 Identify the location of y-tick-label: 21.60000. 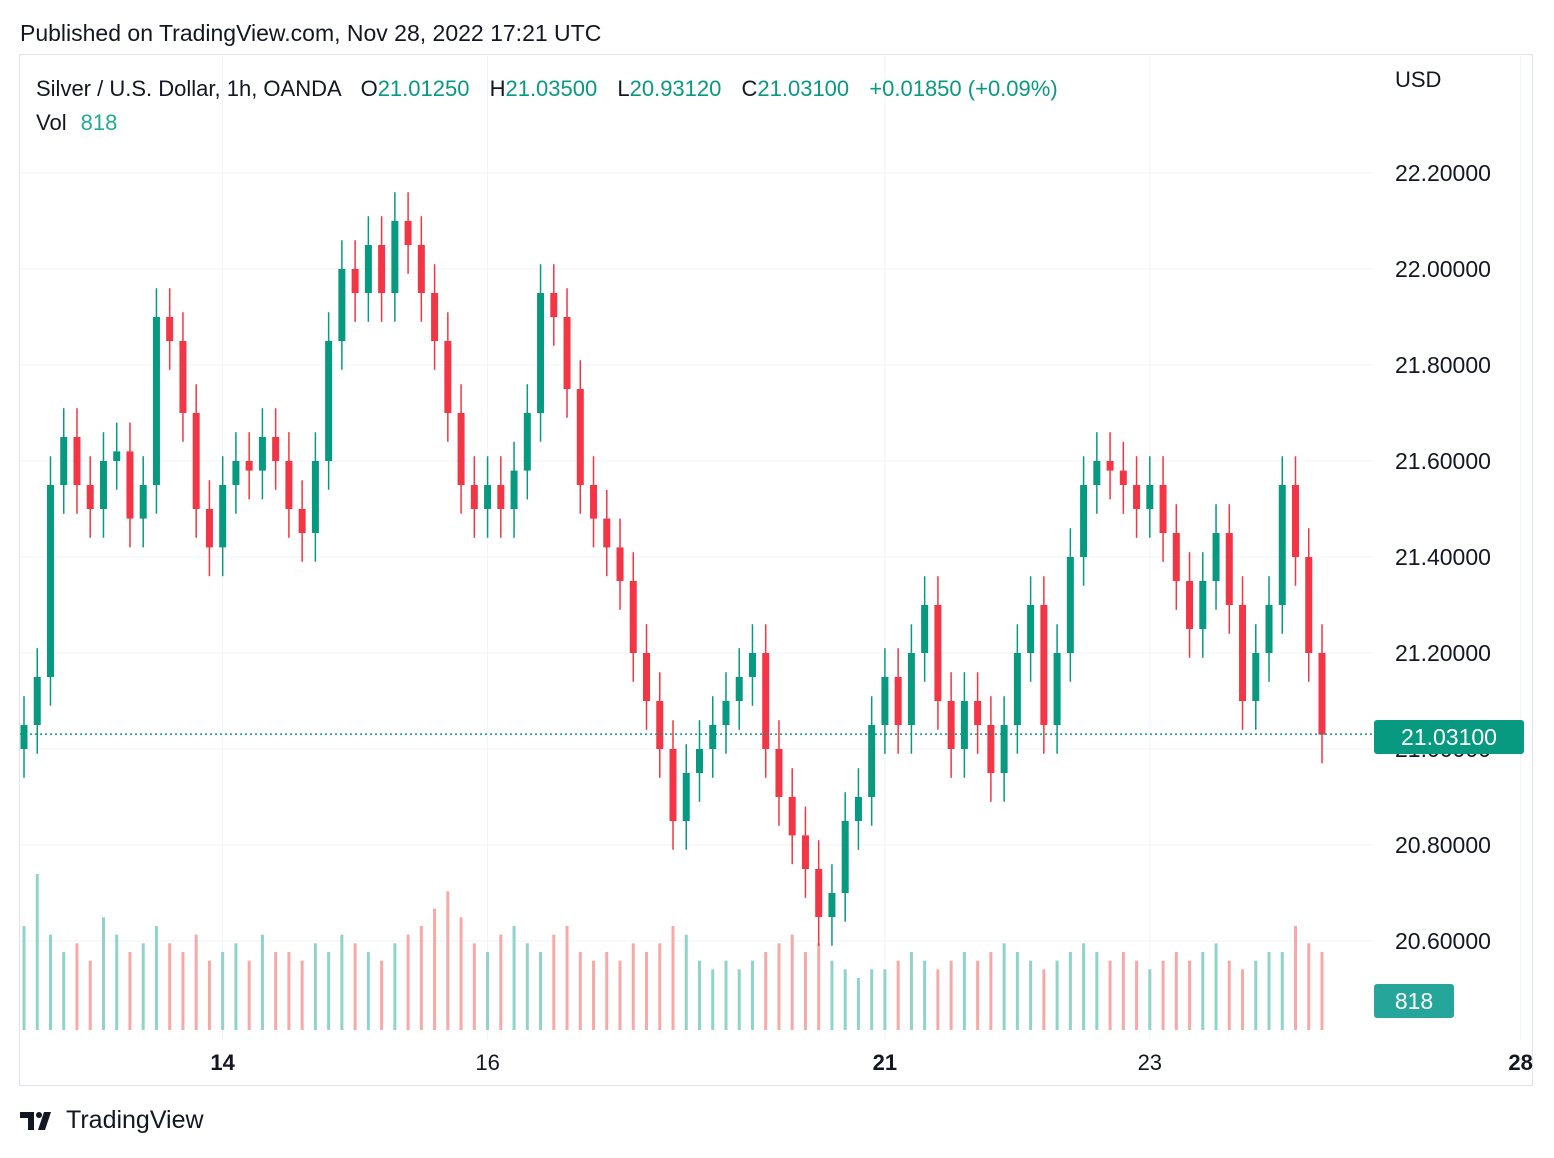
(1443, 461).